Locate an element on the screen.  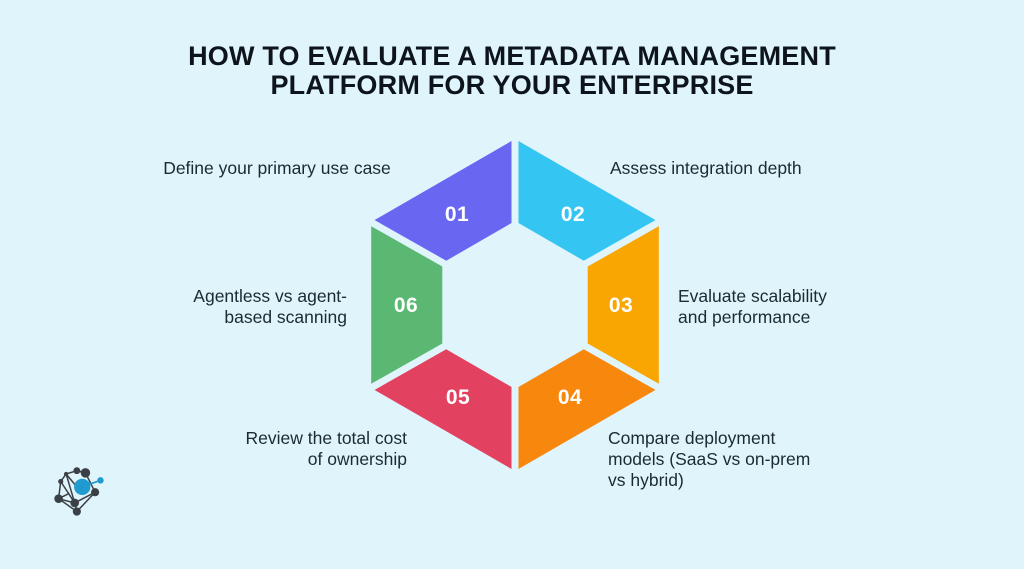
step-number-05: 05 is located at coordinates (458, 397).